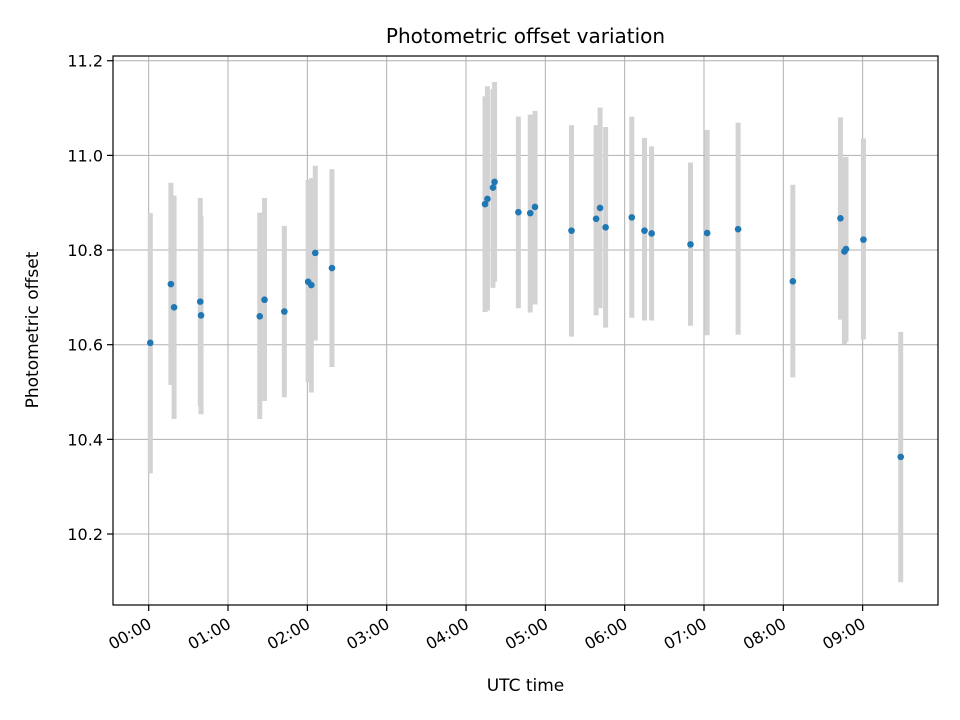  Describe the element at coordinates (90, 298) in the screenshot. I see `y-axis-ticks: 10.2 10.4 10.6 10.8 11.0 11.2` at that location.